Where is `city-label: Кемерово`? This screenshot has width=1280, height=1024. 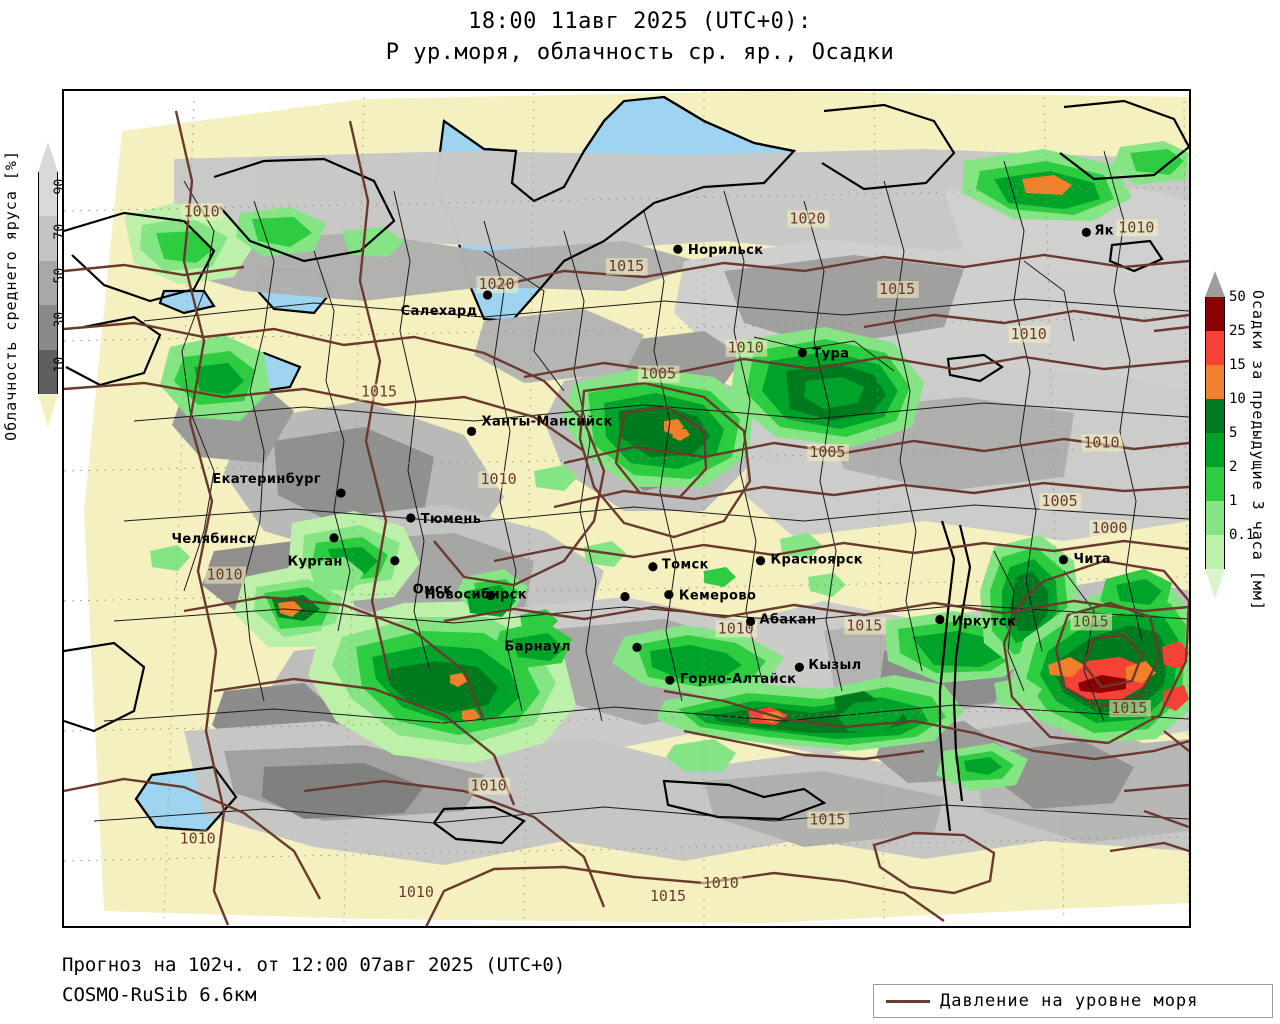
city-label: Кемерово is located at coordinates (717, 596).